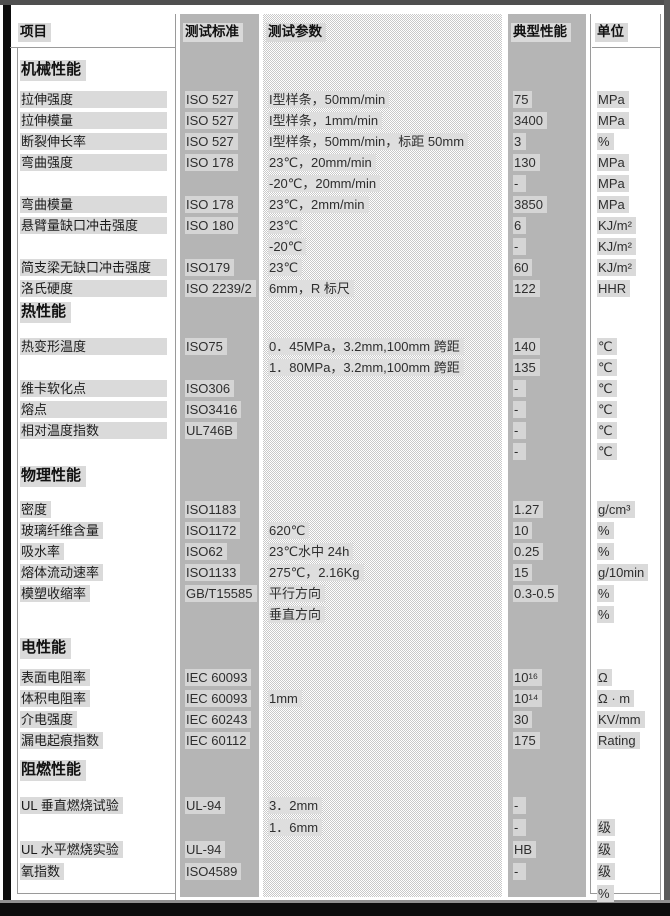 Image resolution: width=670 pixels, height=916 pixels. What do you see at coordinates (46, 312) in the screenshot?
I see `section-header: 热性能` at bounding box center [46, 312].